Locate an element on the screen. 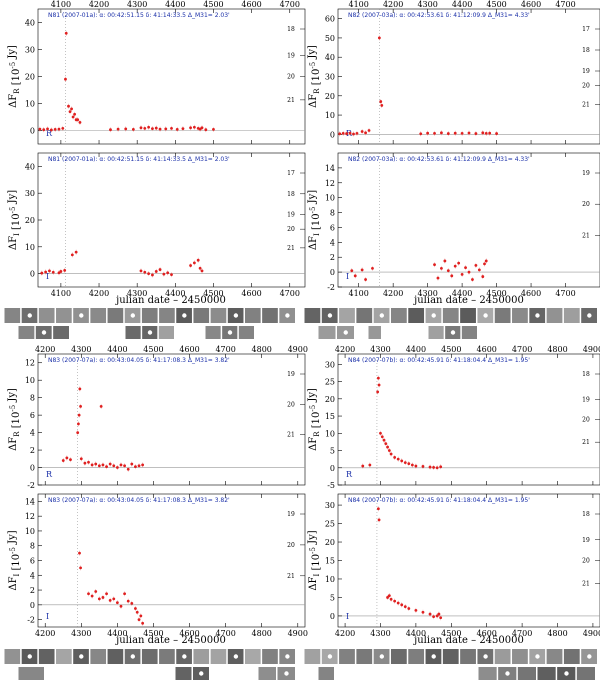 This screenshot has height=685, width=600. y-tick-label: 25 is located at coordinates (330, 524).